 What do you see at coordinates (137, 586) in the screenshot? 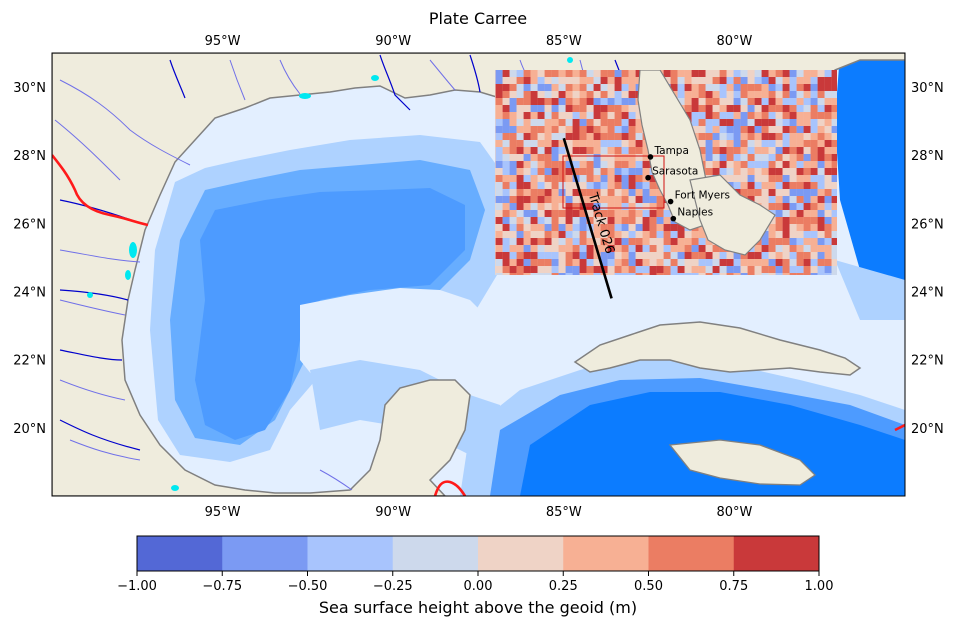
I see `colorbar-tick-label: −1.00` at bounding box center [137, 586].